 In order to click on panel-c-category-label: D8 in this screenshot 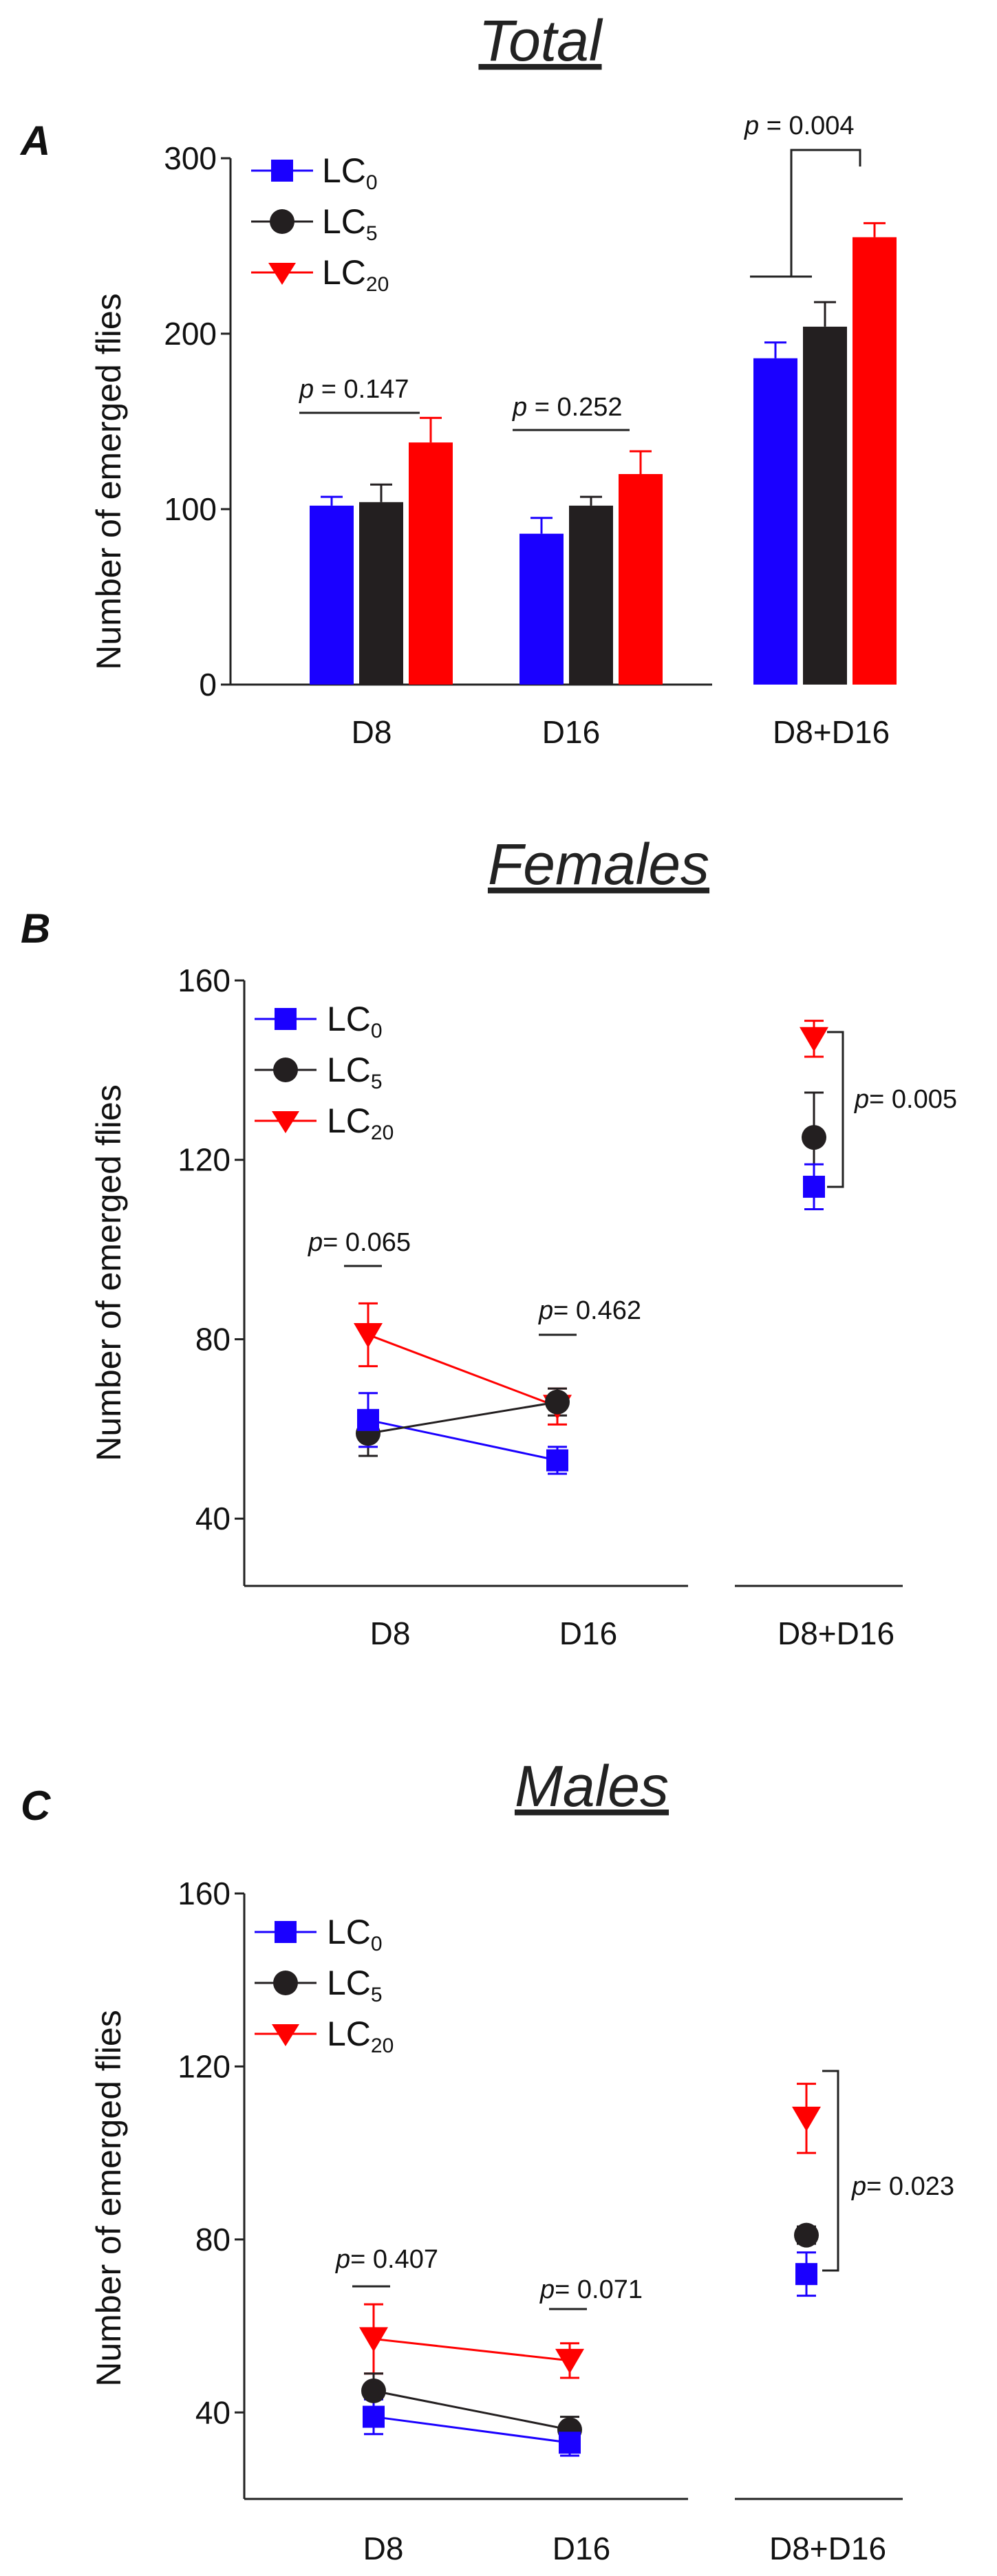, I will do `click(384, 2548)`.